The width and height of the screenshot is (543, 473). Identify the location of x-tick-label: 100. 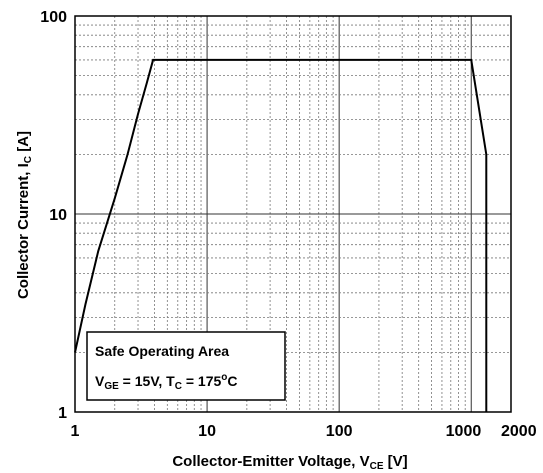
(339, 431).